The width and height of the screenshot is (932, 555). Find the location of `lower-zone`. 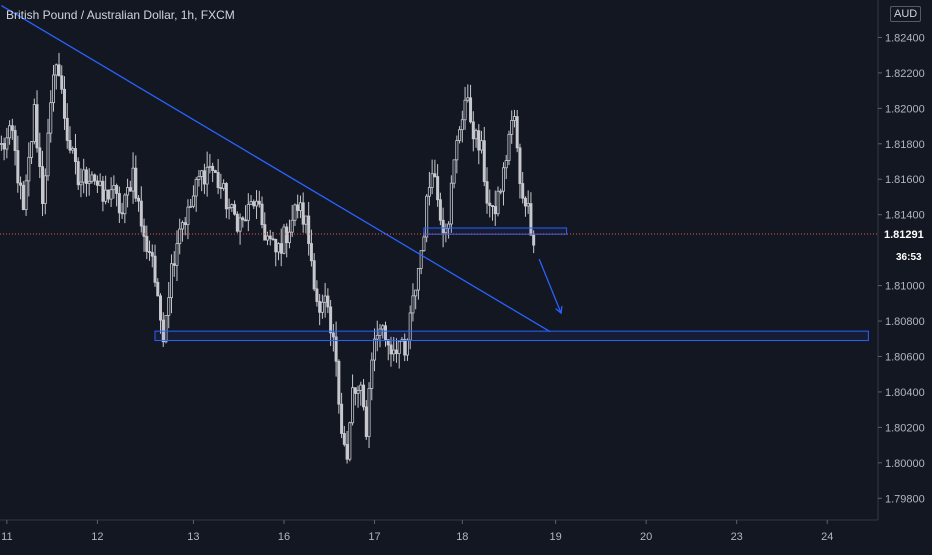

lower-zone is located at coordinates (511, 336).